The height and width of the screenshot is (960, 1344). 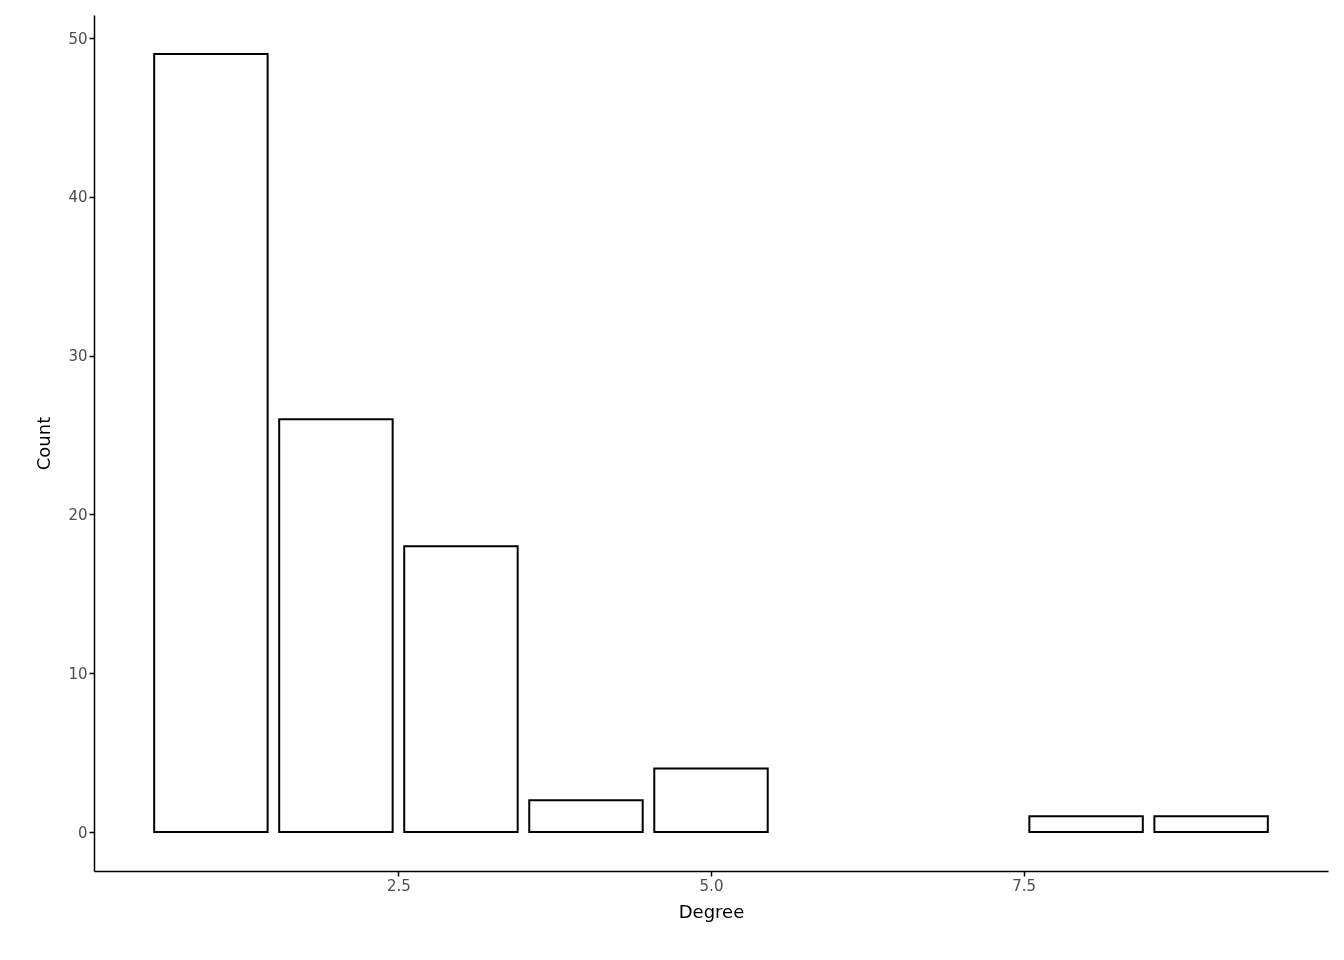 I want to click on y-tick-label: 30, so click(x=78, y=356).